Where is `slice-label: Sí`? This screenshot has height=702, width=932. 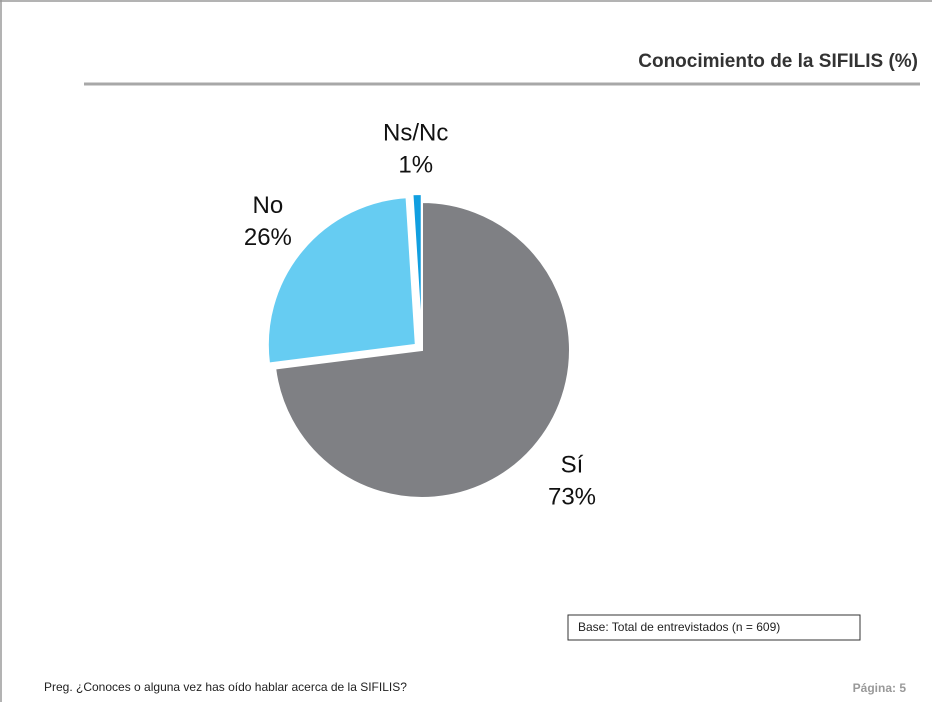
slice-label: Sí is located at coordinates (572, 465).